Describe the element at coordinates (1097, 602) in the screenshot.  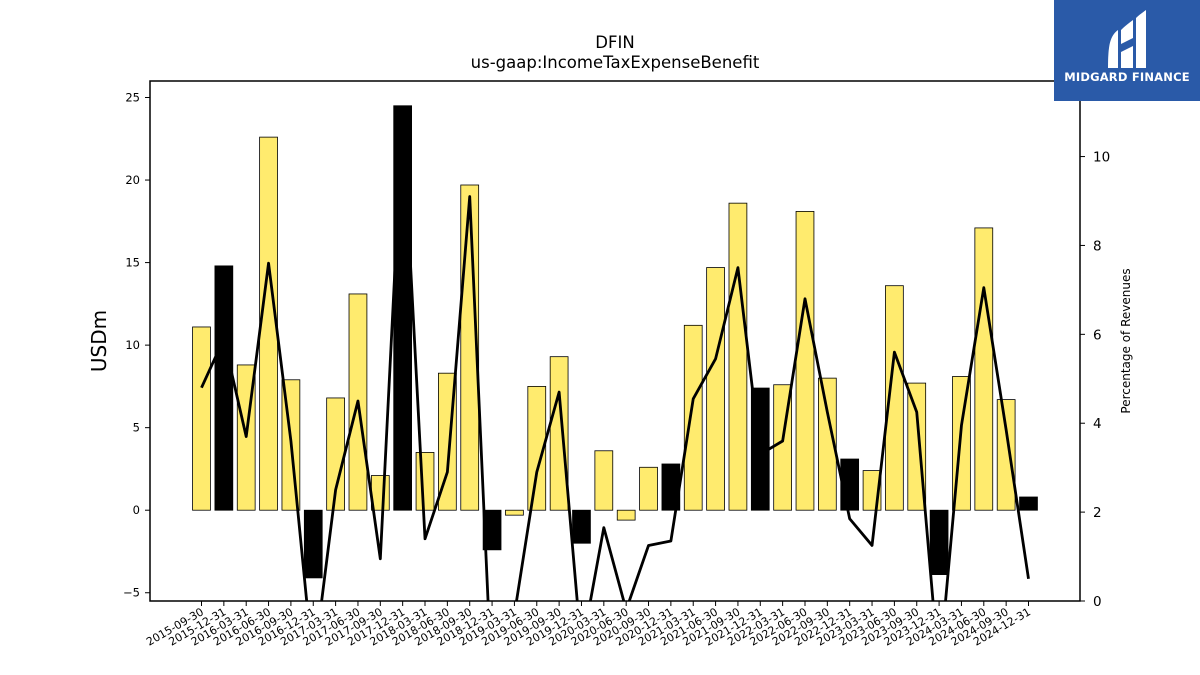
I see `y2-tick-label: 0` at that location.